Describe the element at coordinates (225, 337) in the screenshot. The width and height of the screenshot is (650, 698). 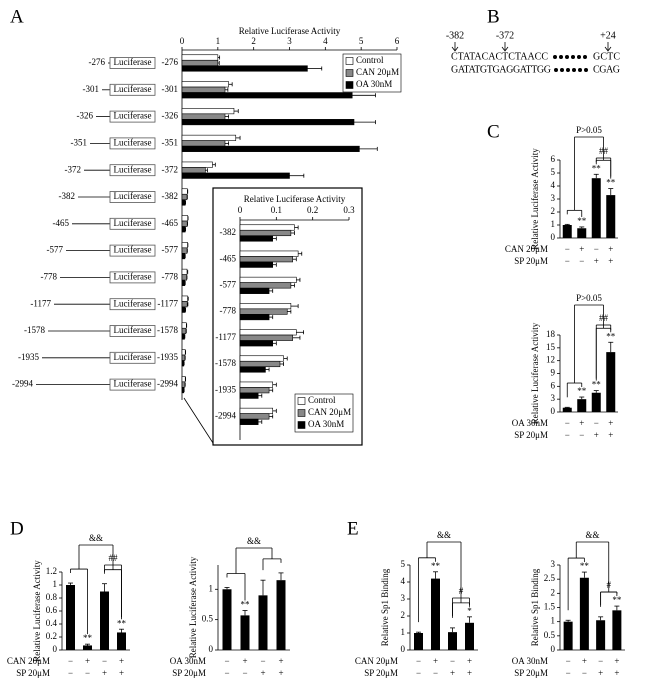
I see `y-tick-label: -1177` at that location.